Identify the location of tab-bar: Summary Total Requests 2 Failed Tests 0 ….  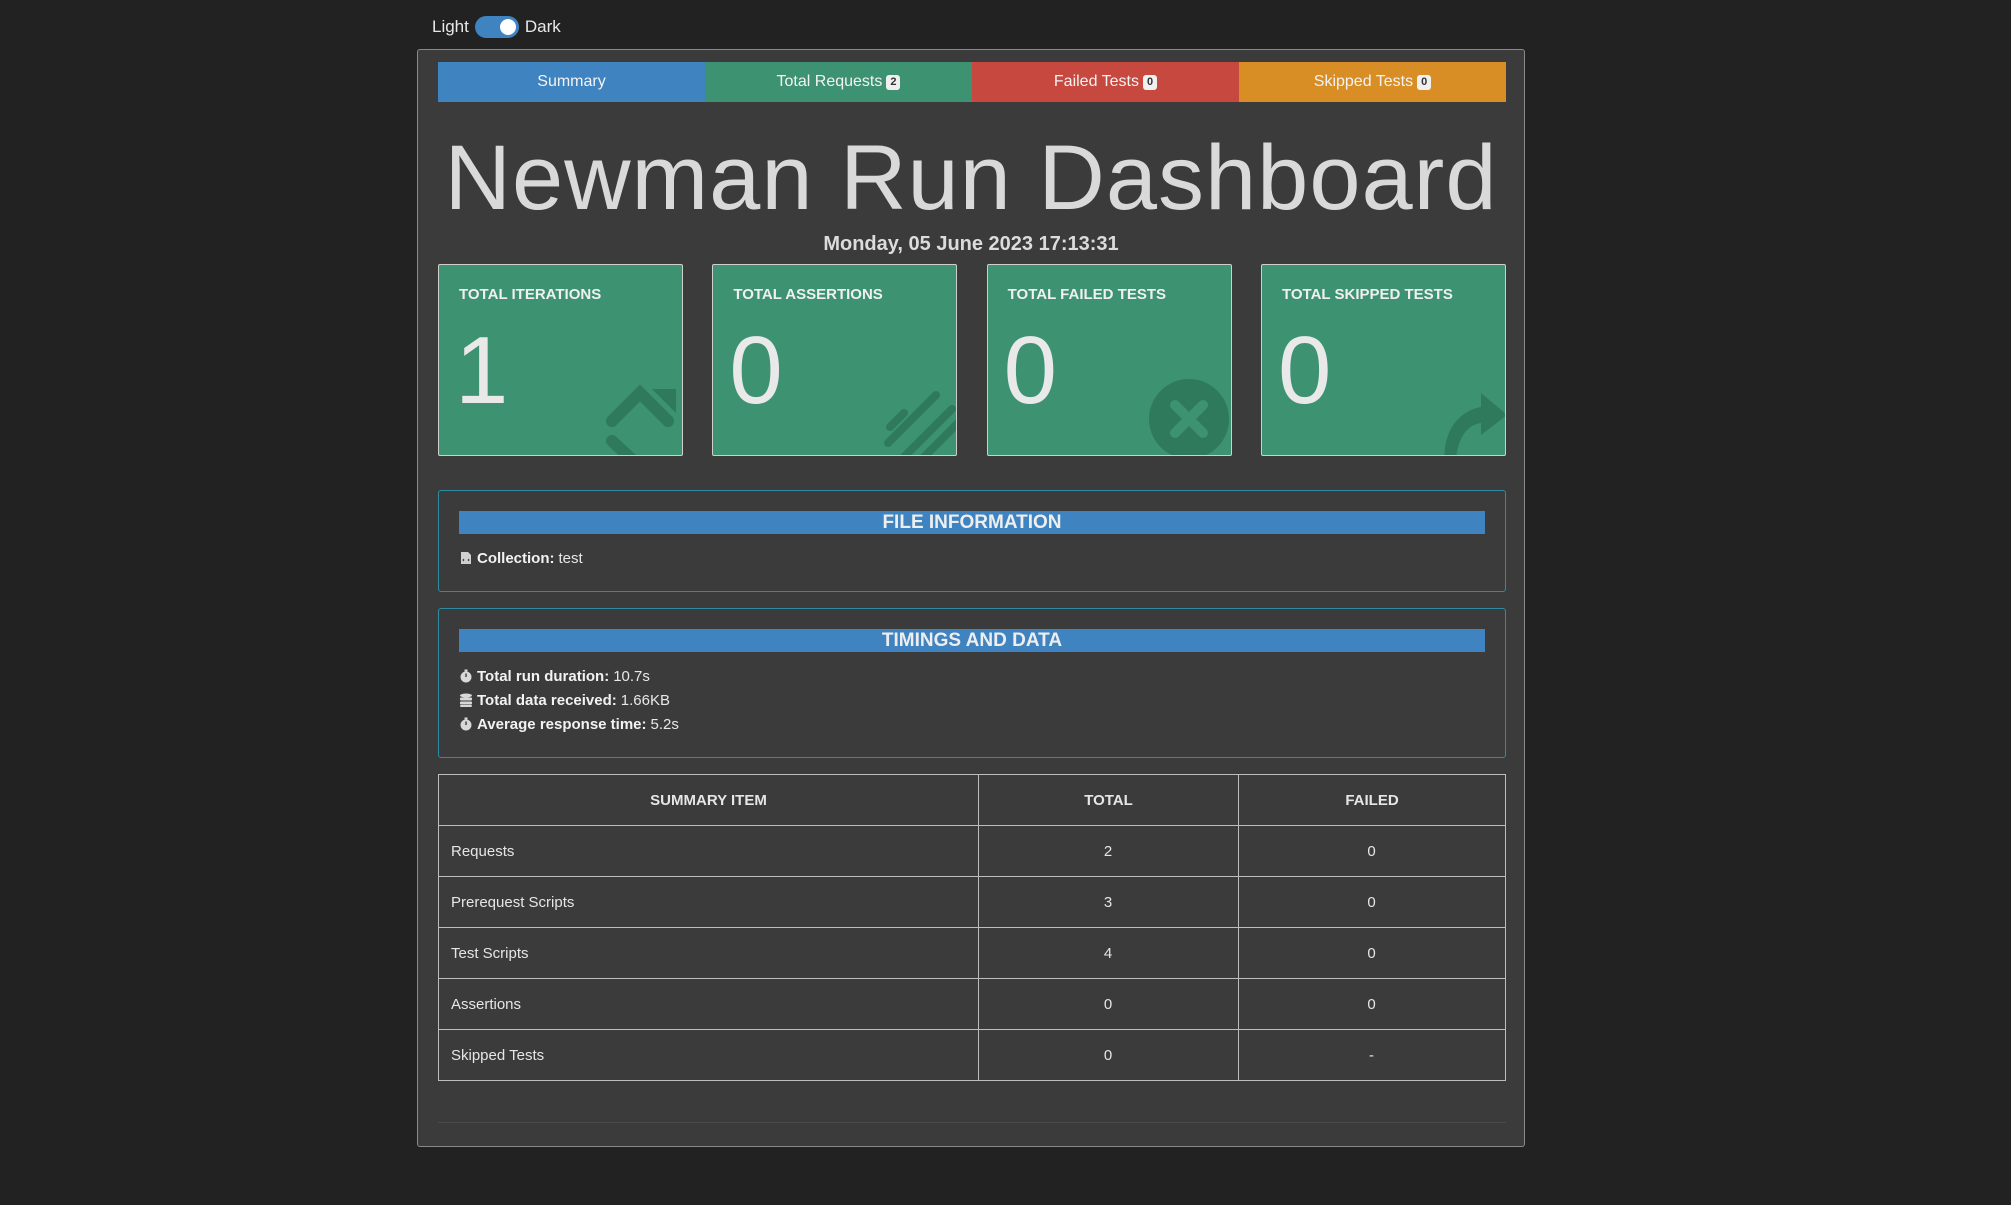
(972, 82).